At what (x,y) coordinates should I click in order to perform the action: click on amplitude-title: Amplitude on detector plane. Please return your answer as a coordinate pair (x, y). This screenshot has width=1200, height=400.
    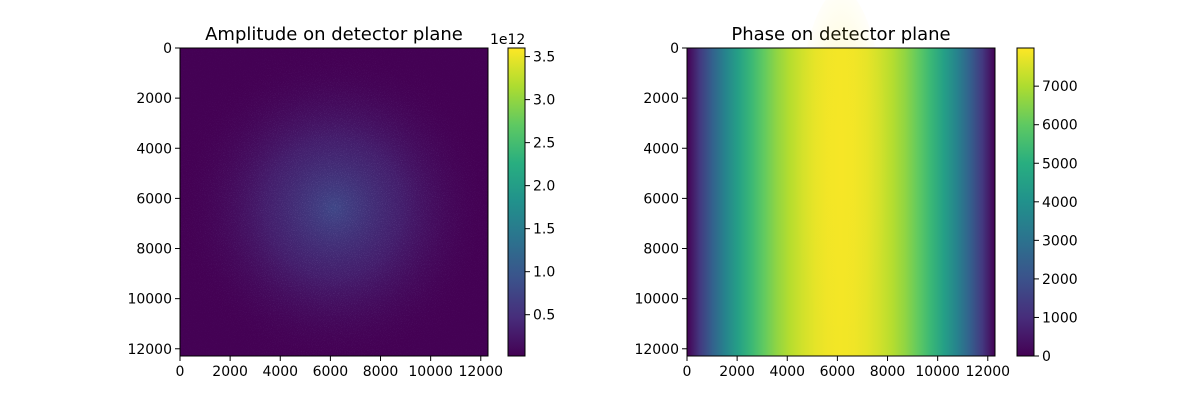
    Looking at the image, I should click on (334, 34).